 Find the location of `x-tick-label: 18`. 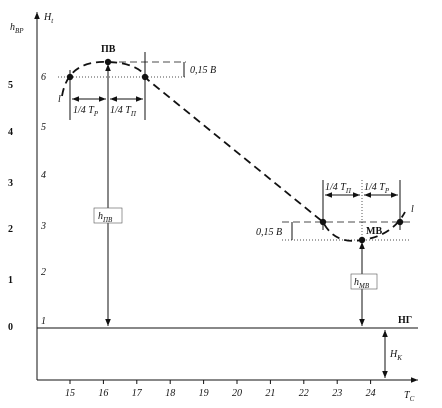

x-tick-label: 18 is located at coordinates (170, 393).